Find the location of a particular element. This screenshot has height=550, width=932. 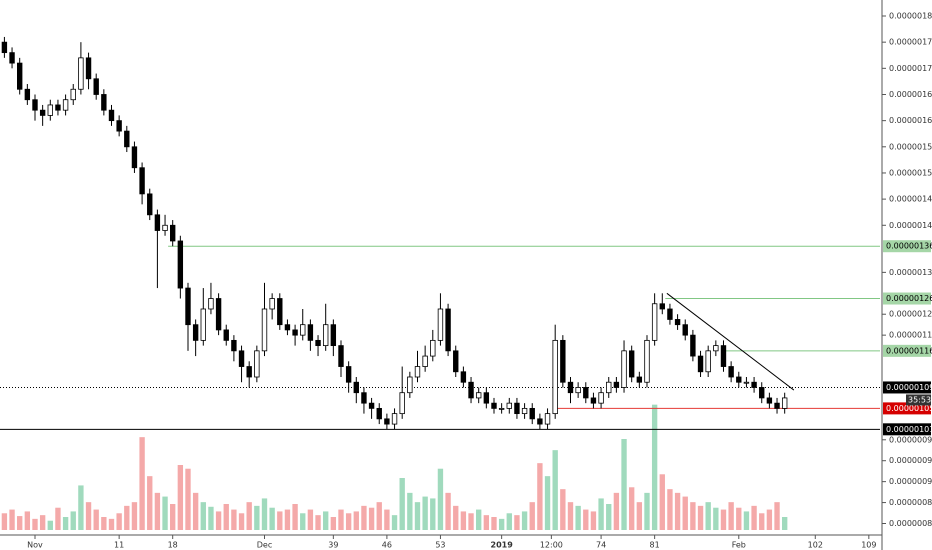

x-tick-label: Feb is located at coordinates (739, 545).